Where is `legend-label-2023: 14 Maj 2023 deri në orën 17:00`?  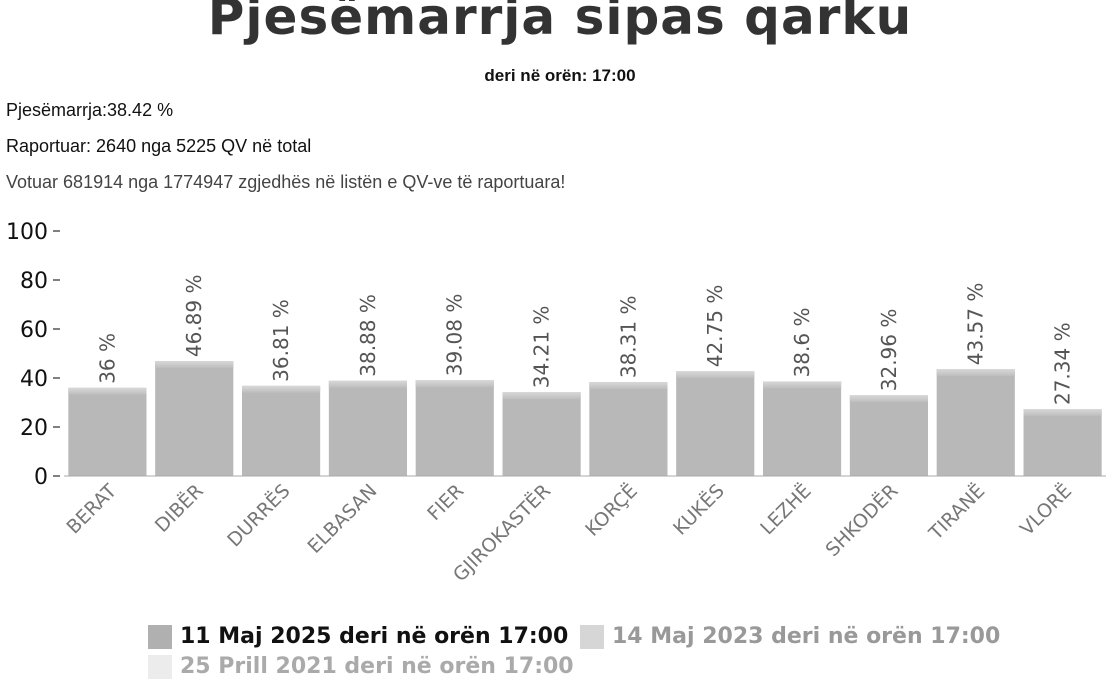 legend-label-2023: 14 Maj 2023 deri në orën 17:00 is located at coordinates (806, 636).